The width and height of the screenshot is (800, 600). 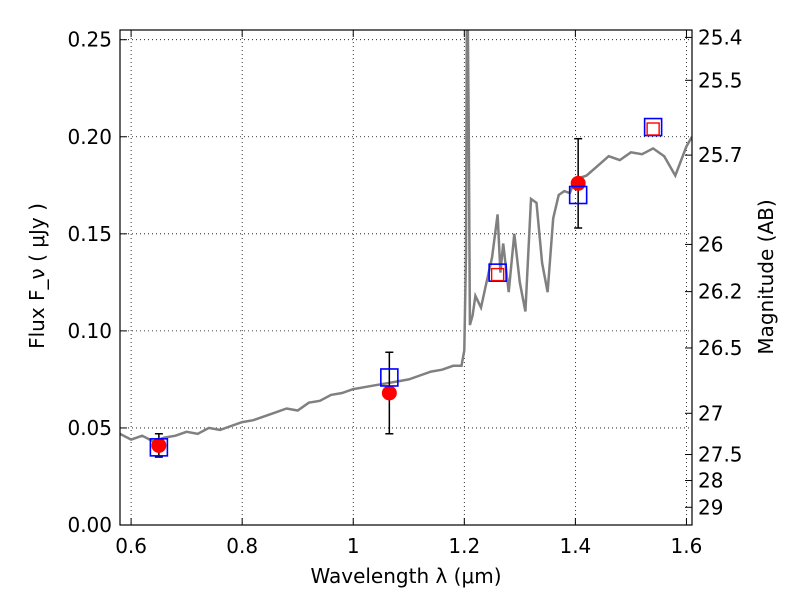 I want to click on right-axis-label: Magnitude (AB), so click(x=766, y=276).